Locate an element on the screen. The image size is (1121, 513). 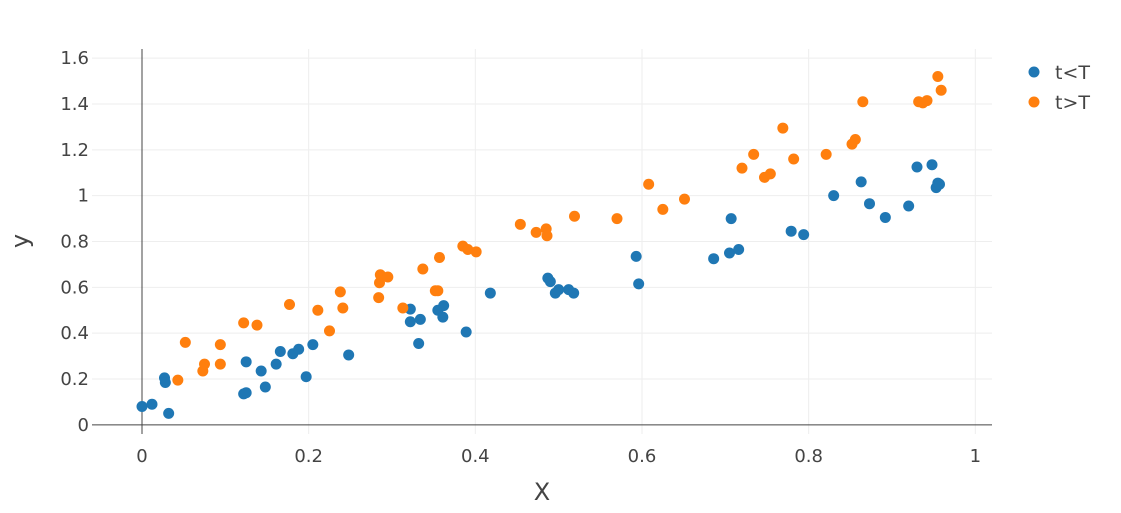
legend-label: t<T is located at coordinates (1072, 73).